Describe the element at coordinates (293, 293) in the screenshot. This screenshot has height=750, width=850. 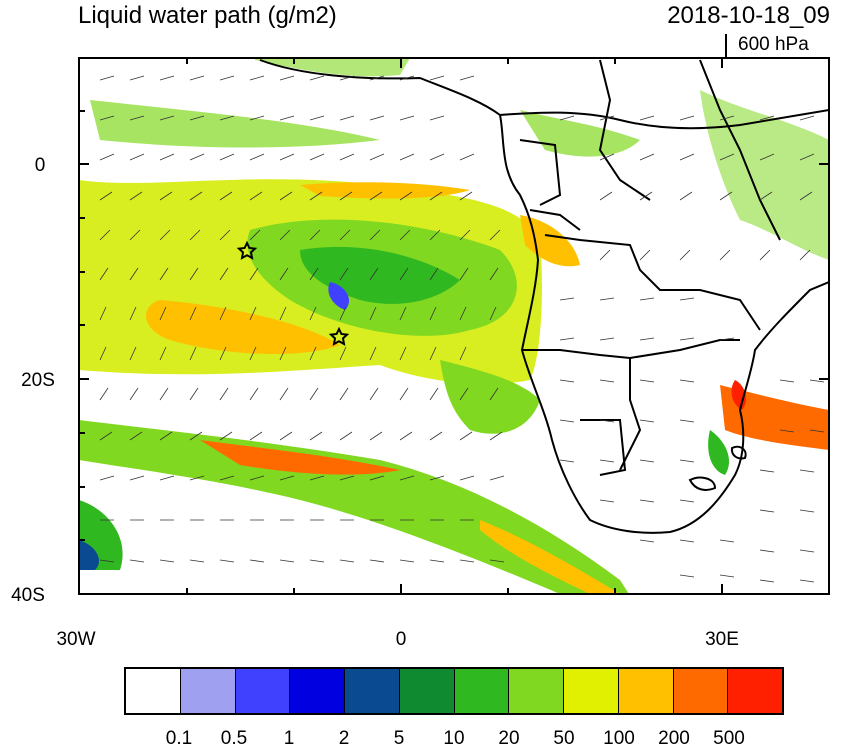
I see `site-markers` at that location.